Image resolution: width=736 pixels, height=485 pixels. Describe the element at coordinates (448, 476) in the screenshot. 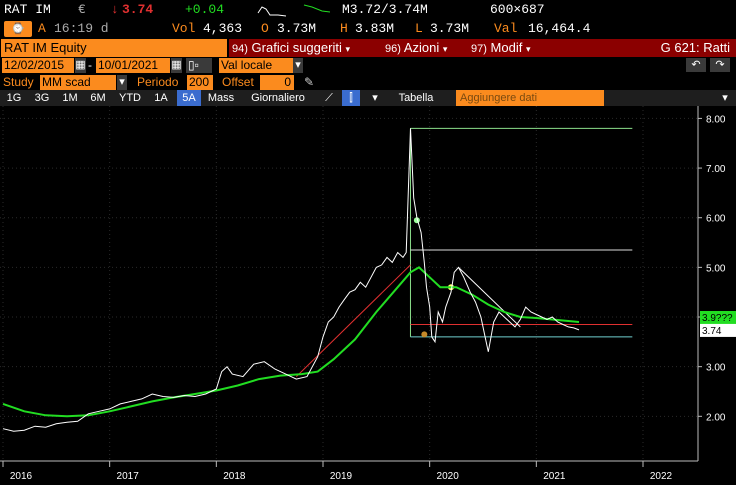

I see `x-tick-label: 2020` at that location.